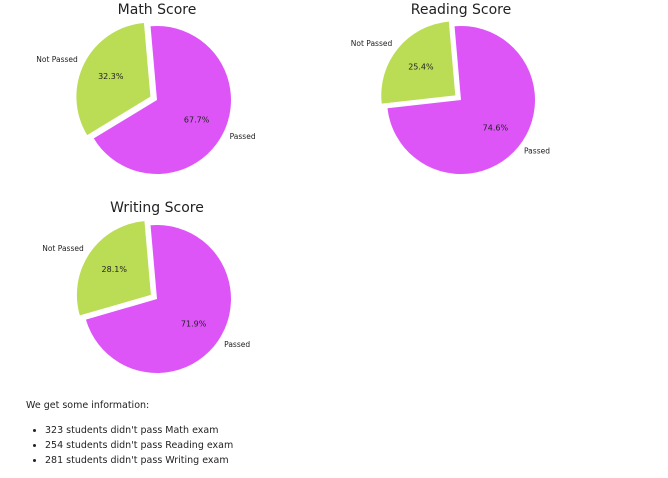 The image size is (668, 478). Describe the element at coordinates (335, 460) in the screenshot. I see `info-item-writing: 281 students didn't pass Writing exam` at that location.